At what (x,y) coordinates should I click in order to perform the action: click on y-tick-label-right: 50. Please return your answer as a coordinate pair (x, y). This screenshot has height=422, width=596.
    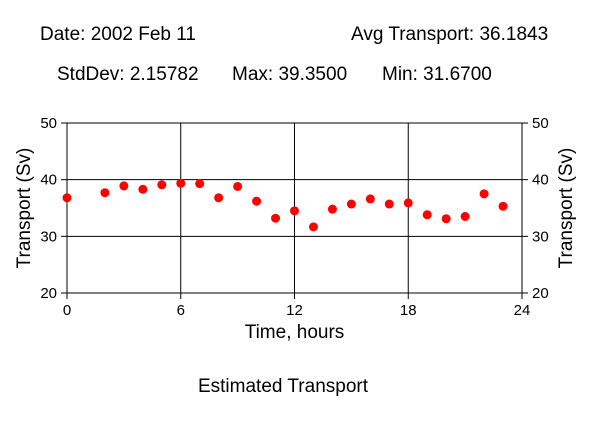
    Looking at the image, I should click on (540, 123).